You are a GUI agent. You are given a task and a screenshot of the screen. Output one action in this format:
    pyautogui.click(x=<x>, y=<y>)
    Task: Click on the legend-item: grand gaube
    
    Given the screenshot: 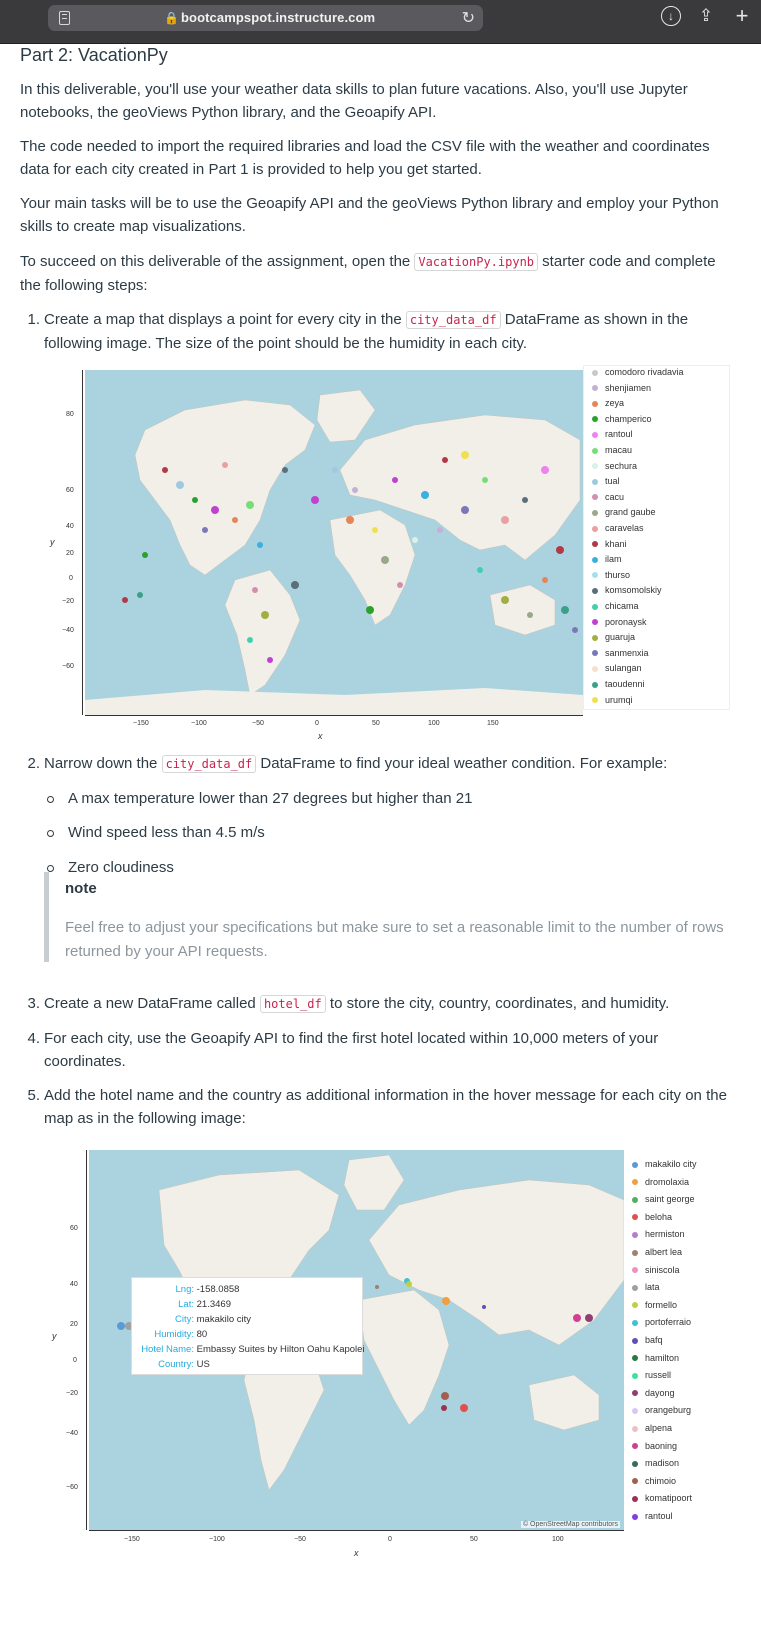 What is the action you would take?
    pyautogui.click(x=624, y=513)
    